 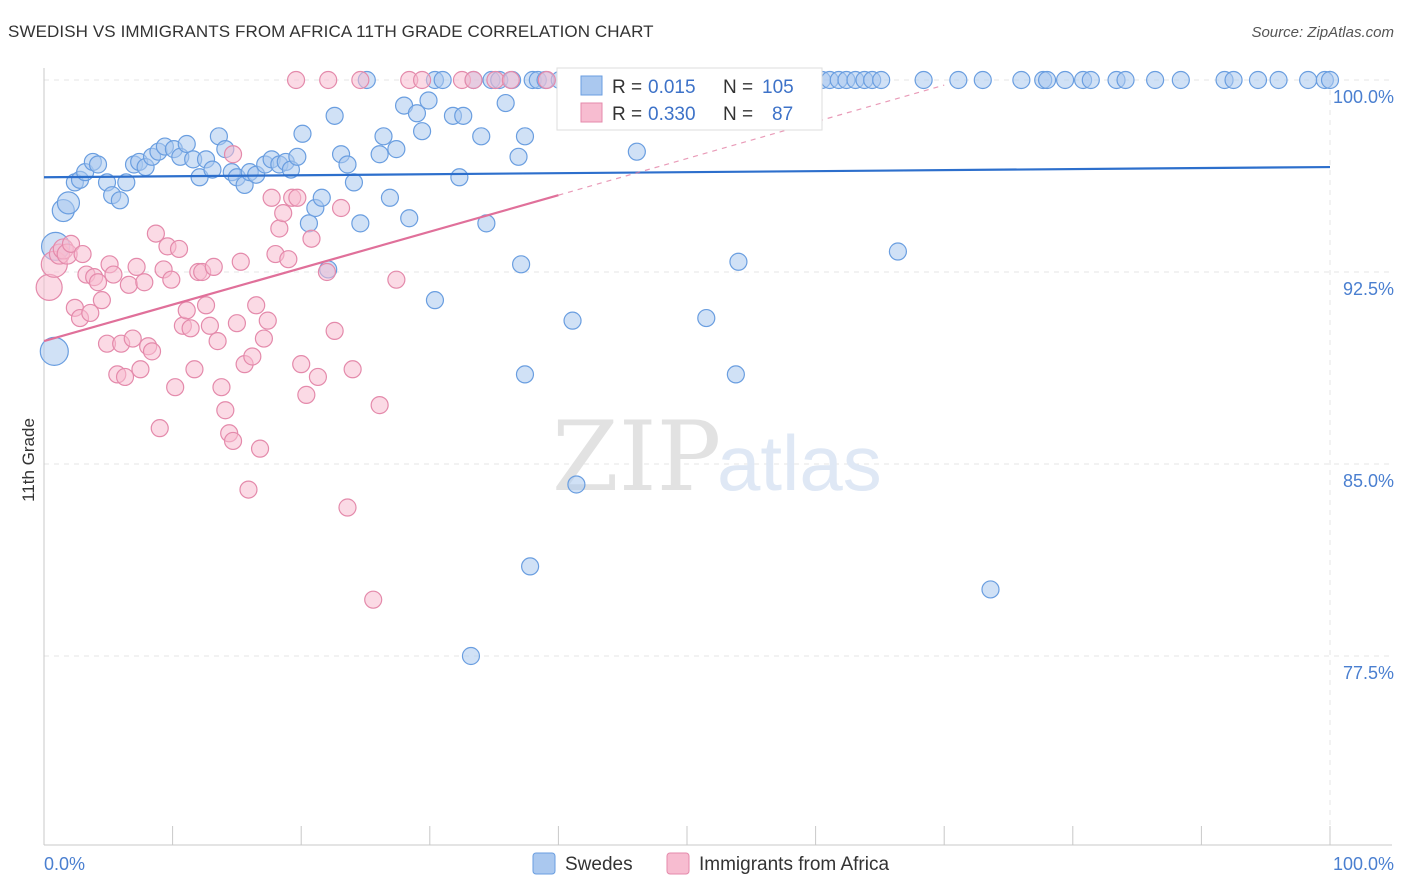 What do you see at coordinates (28, 460) in the screenshot?
I see `y-axis-label: 11th Grade` at bounding box center [28, 460].